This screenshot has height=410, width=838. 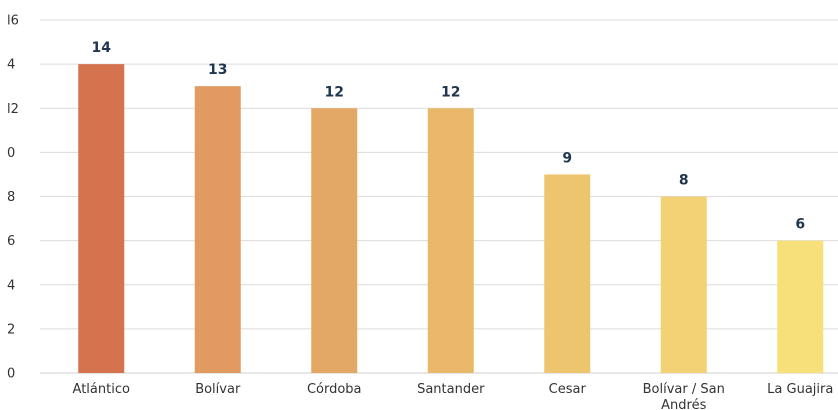 What do you see at coordinates (13, 109) in the screenshot?
I see `y-tick-label: l2` at bounding box center [13, 109].